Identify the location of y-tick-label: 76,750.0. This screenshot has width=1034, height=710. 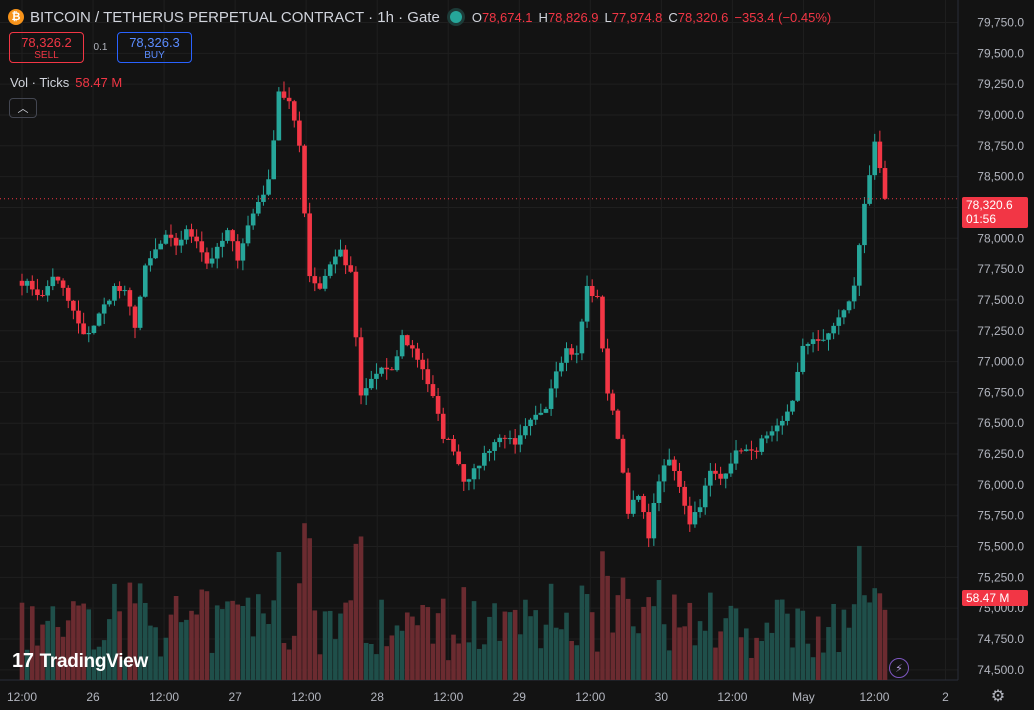
(1000, 392).